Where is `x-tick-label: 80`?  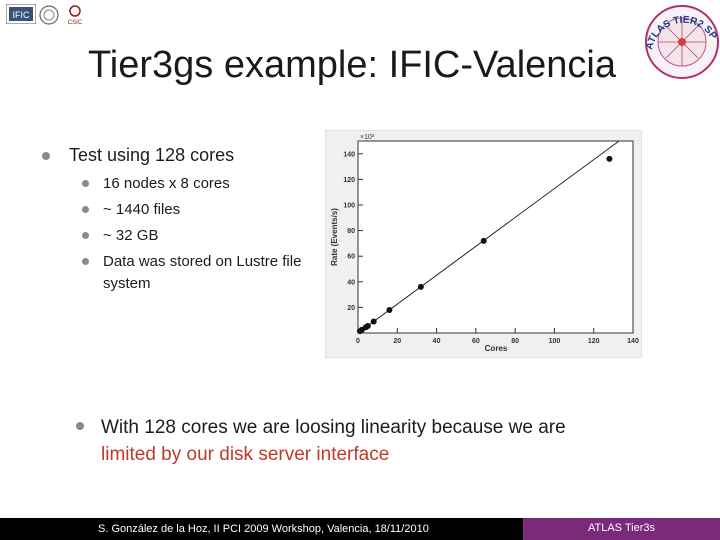
x-tick-label: 80 is located at coordinates (515, 341).